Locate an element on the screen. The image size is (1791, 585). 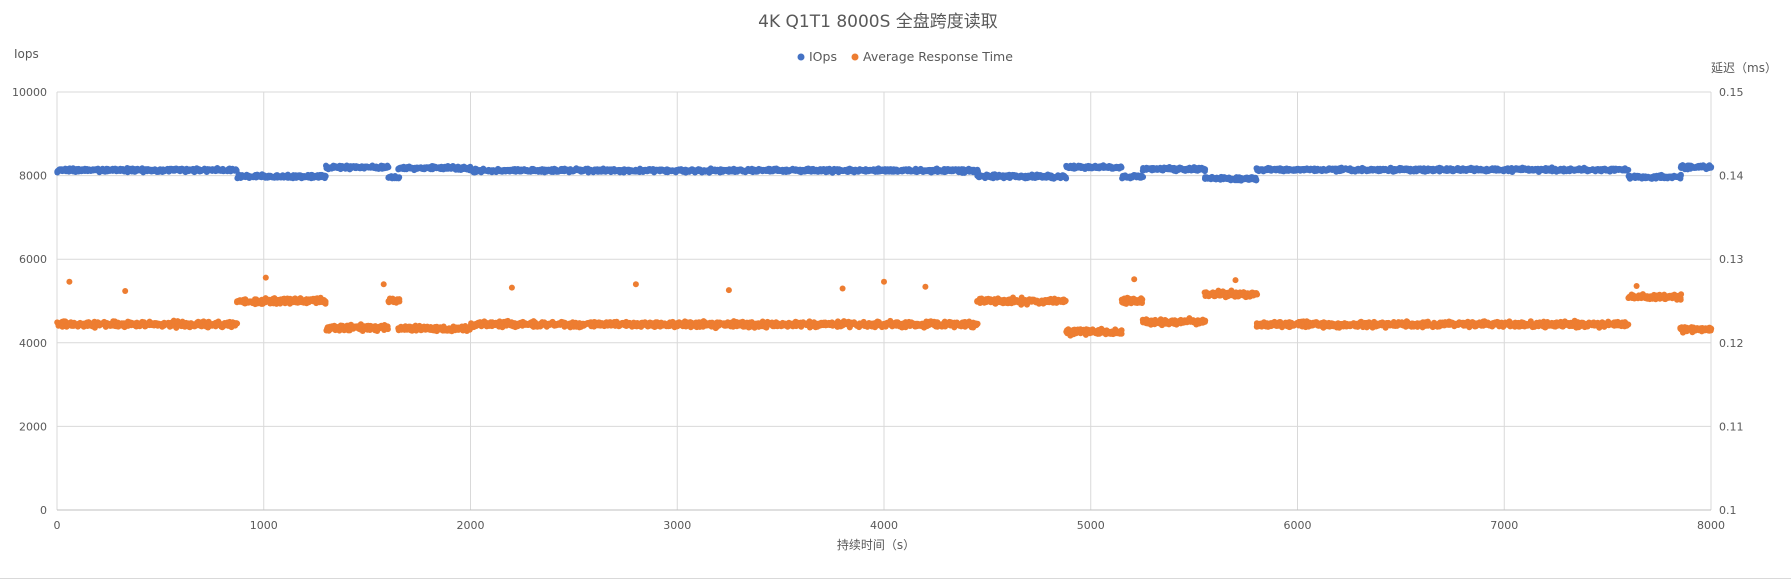
y-right-axis-label: 延迟（ms） is located at coordinates (1744, 68).